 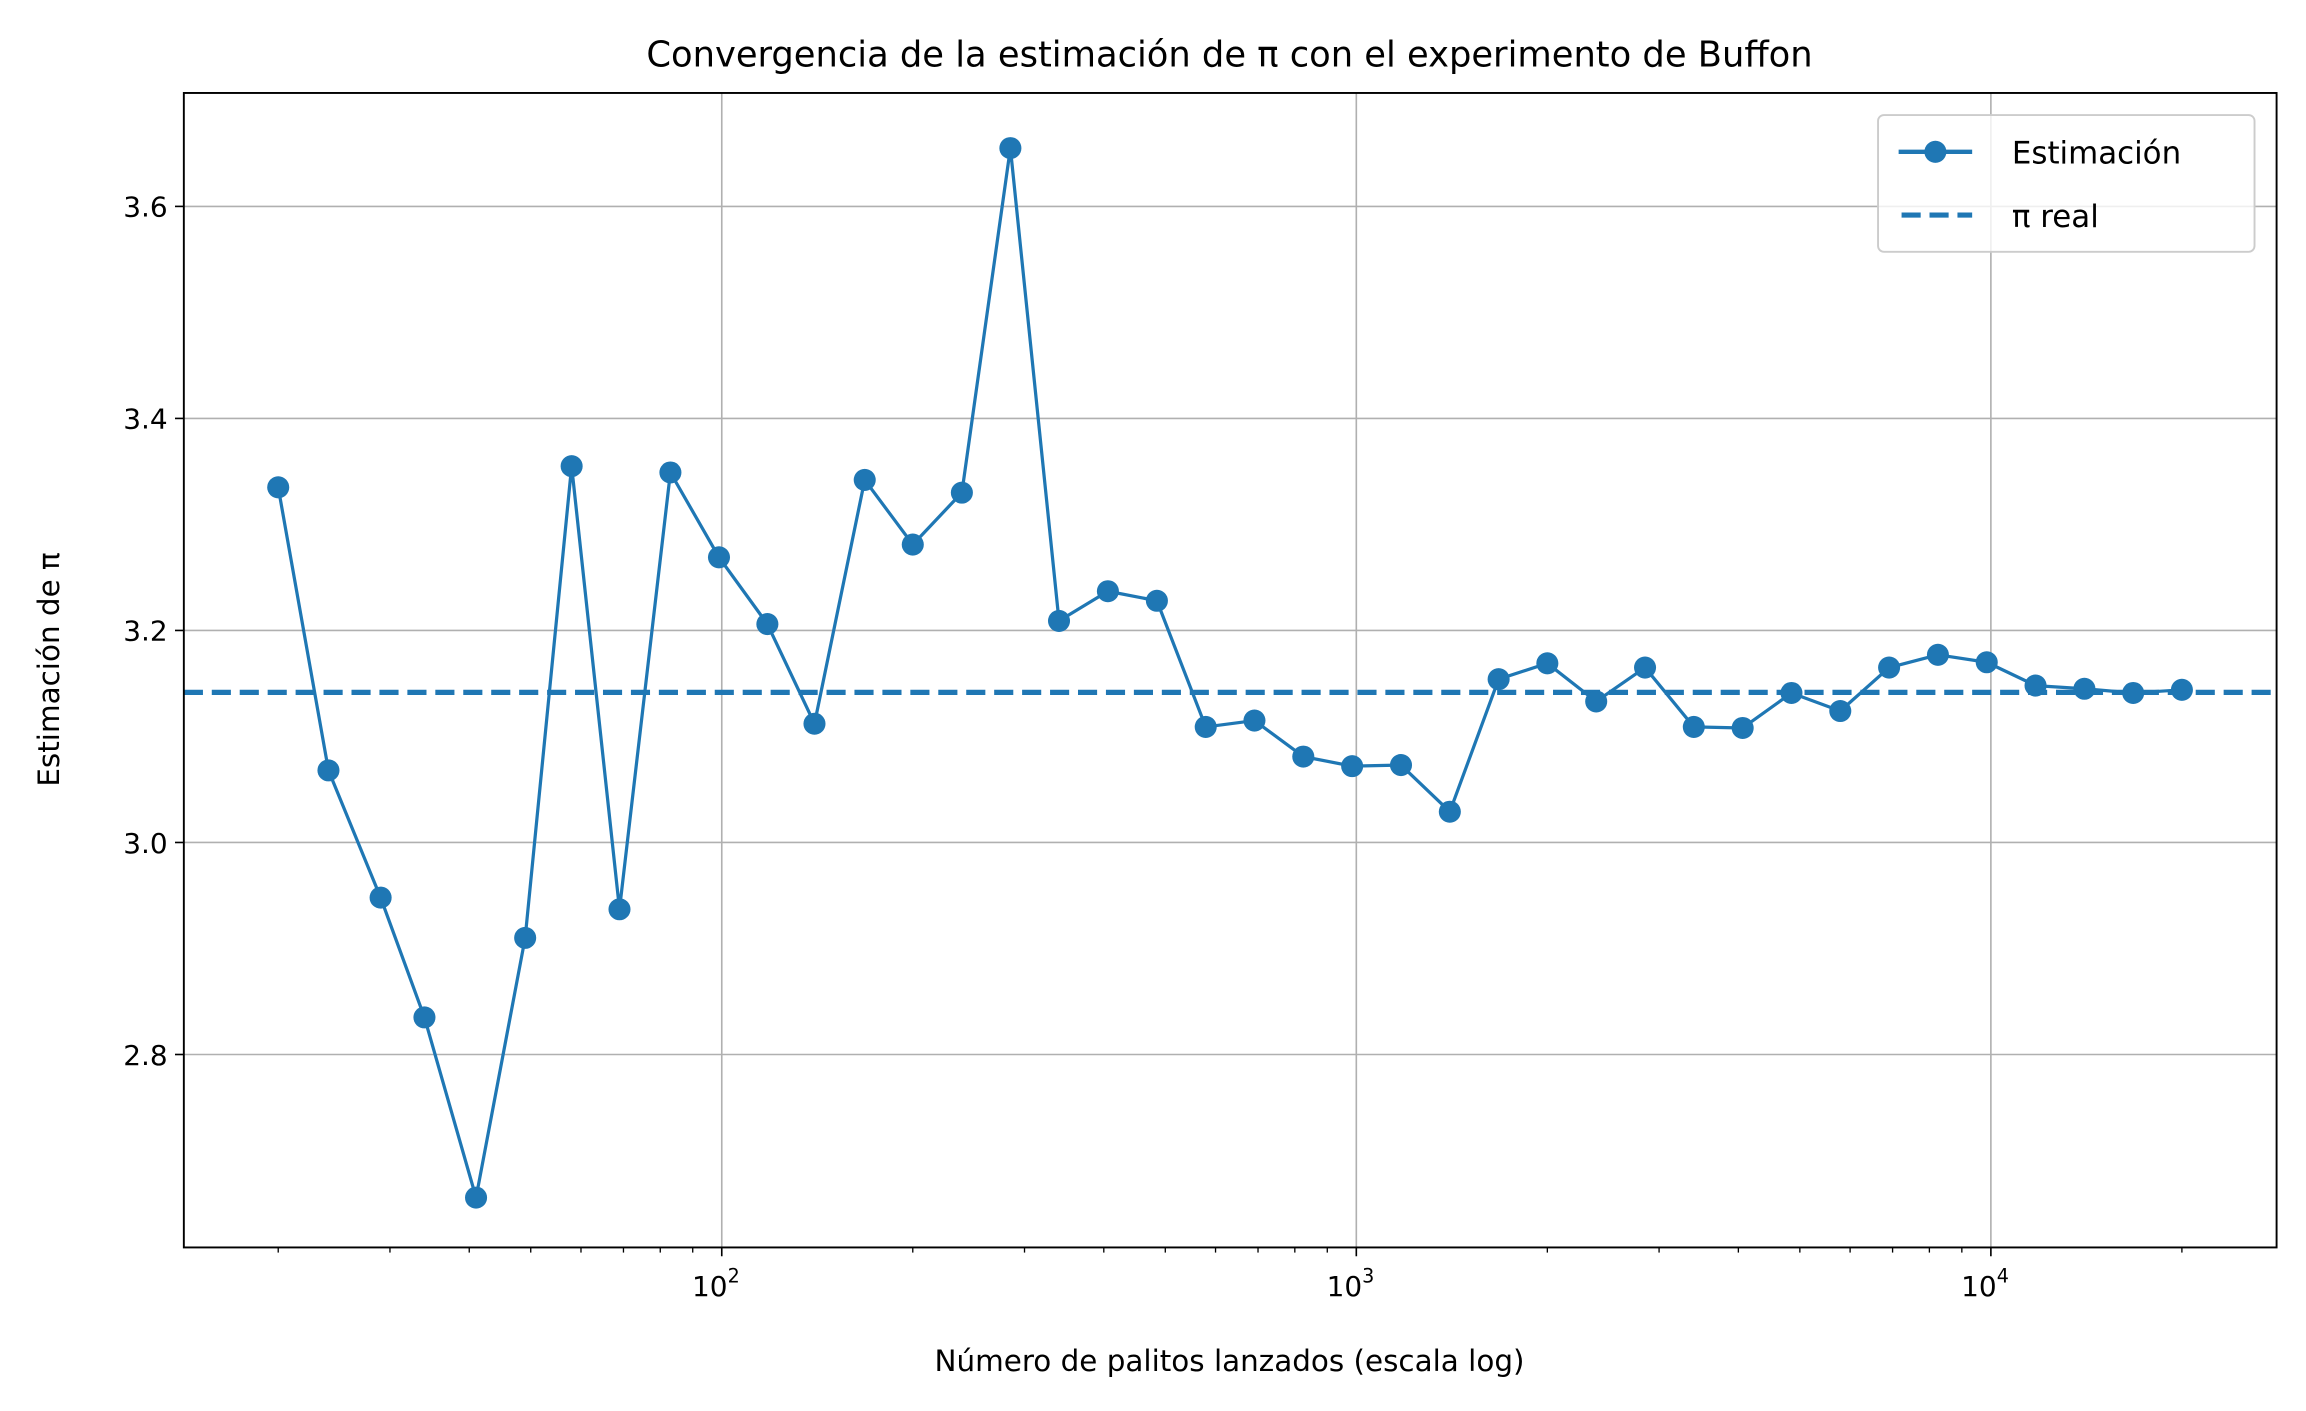 I want to click on legend-marker-swatch, so click(x=1935, y=151).